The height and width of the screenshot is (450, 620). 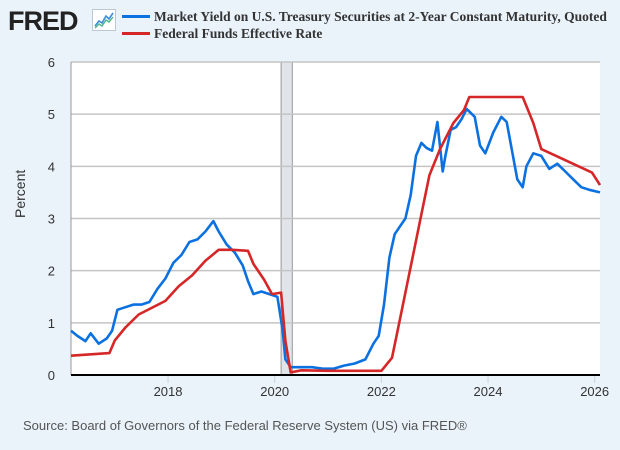 What do you see at coordinates (274, 391) in the screenshot?
I see `x-tick-label: 2020` at bounding box center [274, 391].